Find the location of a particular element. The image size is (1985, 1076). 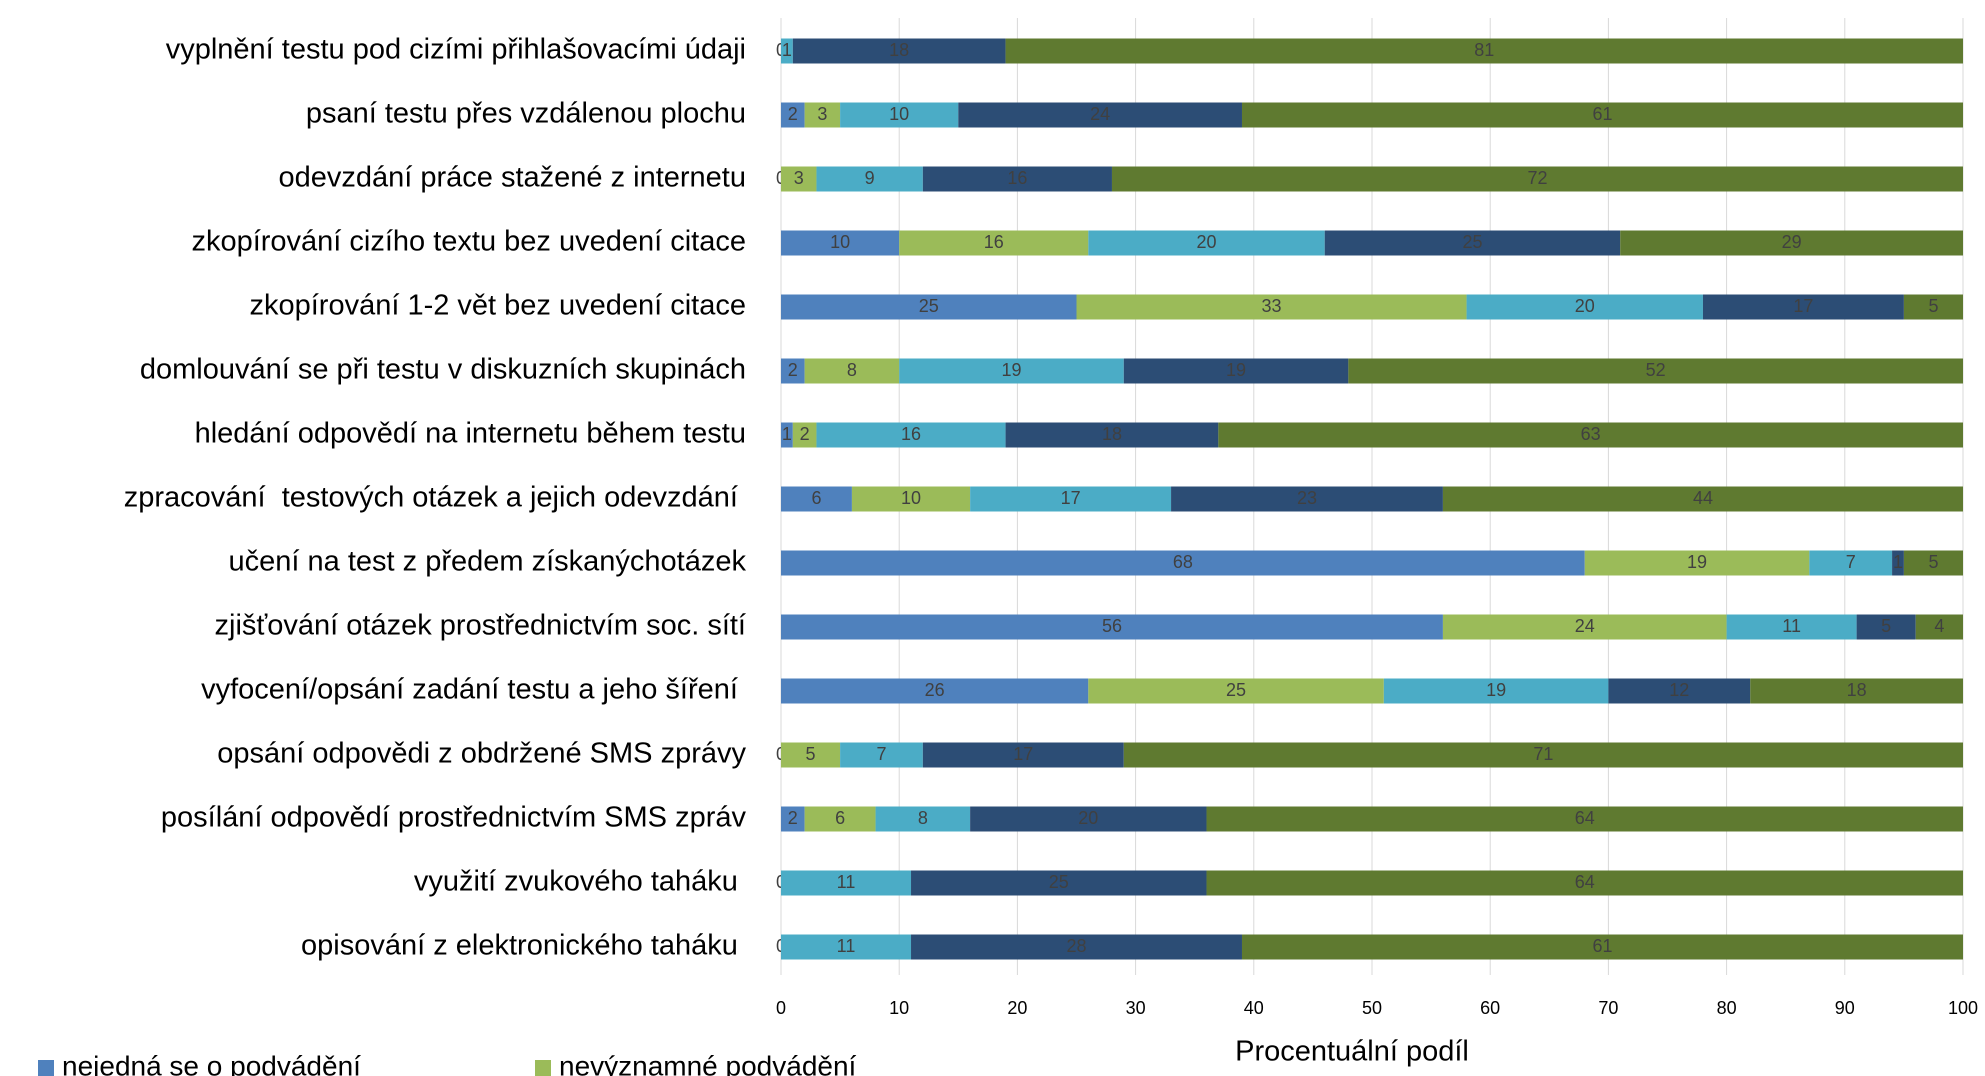

value-label: 63 is located at coordinates (1591, 434).